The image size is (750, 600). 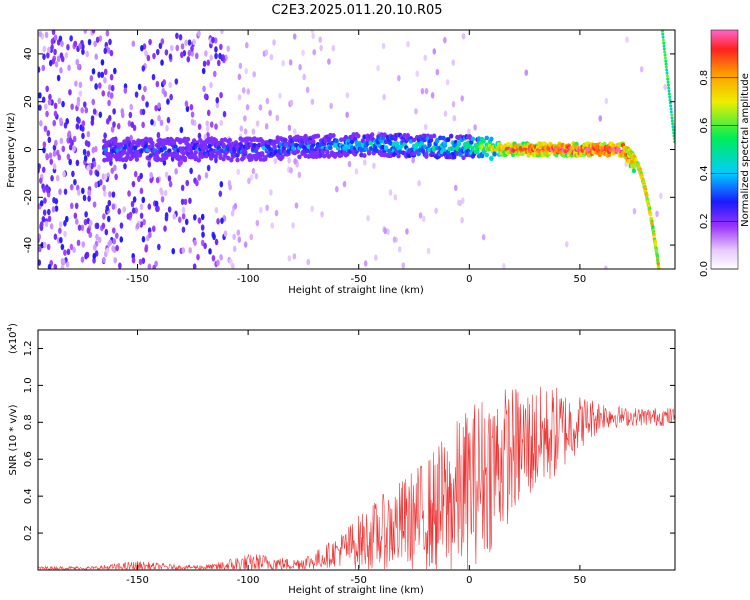 I want to click on y-tick-label: 20, so click(x=28, y=101).